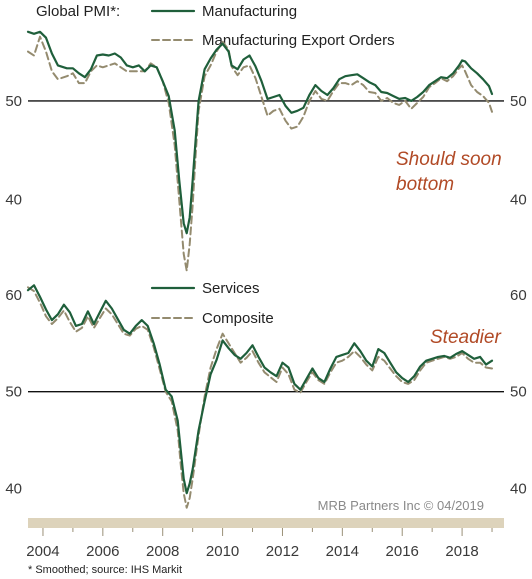  What do you see at coordinates (105, 570) in the screenshot?
I see `footnote: * Smoothed; source: IHS Markit` at bounding box center [105, 570].